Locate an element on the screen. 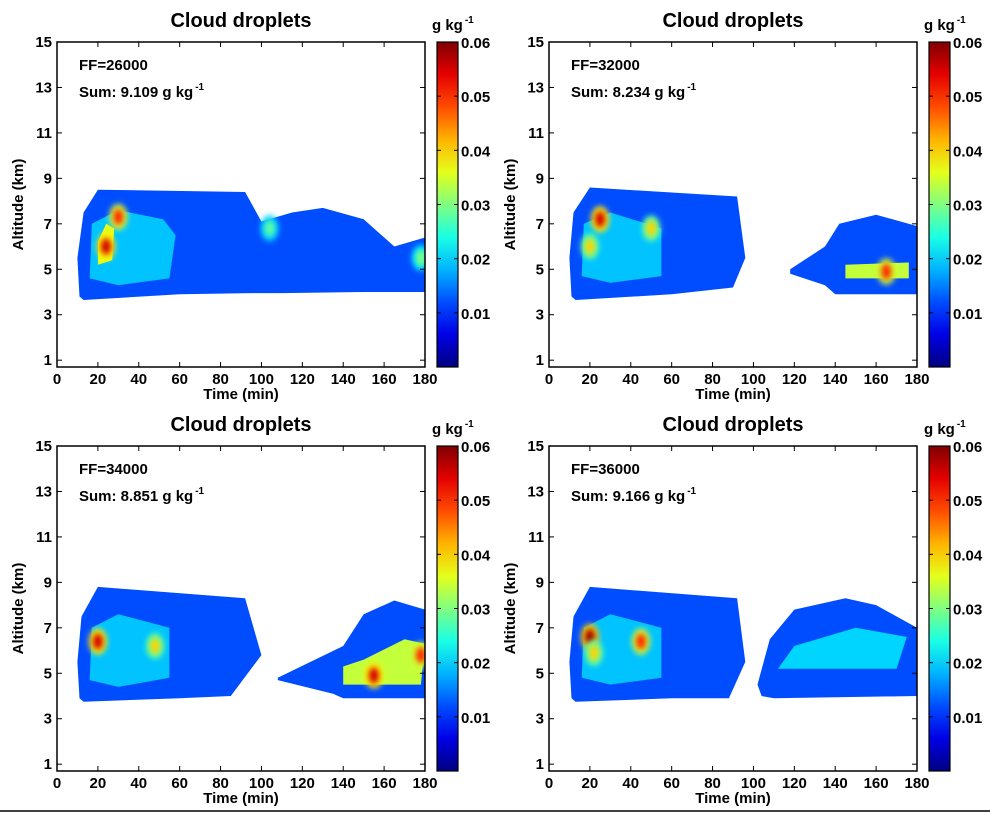  sum-annotation: Sum: 9.166 g kg -1 is located at coordinates (634, 495).